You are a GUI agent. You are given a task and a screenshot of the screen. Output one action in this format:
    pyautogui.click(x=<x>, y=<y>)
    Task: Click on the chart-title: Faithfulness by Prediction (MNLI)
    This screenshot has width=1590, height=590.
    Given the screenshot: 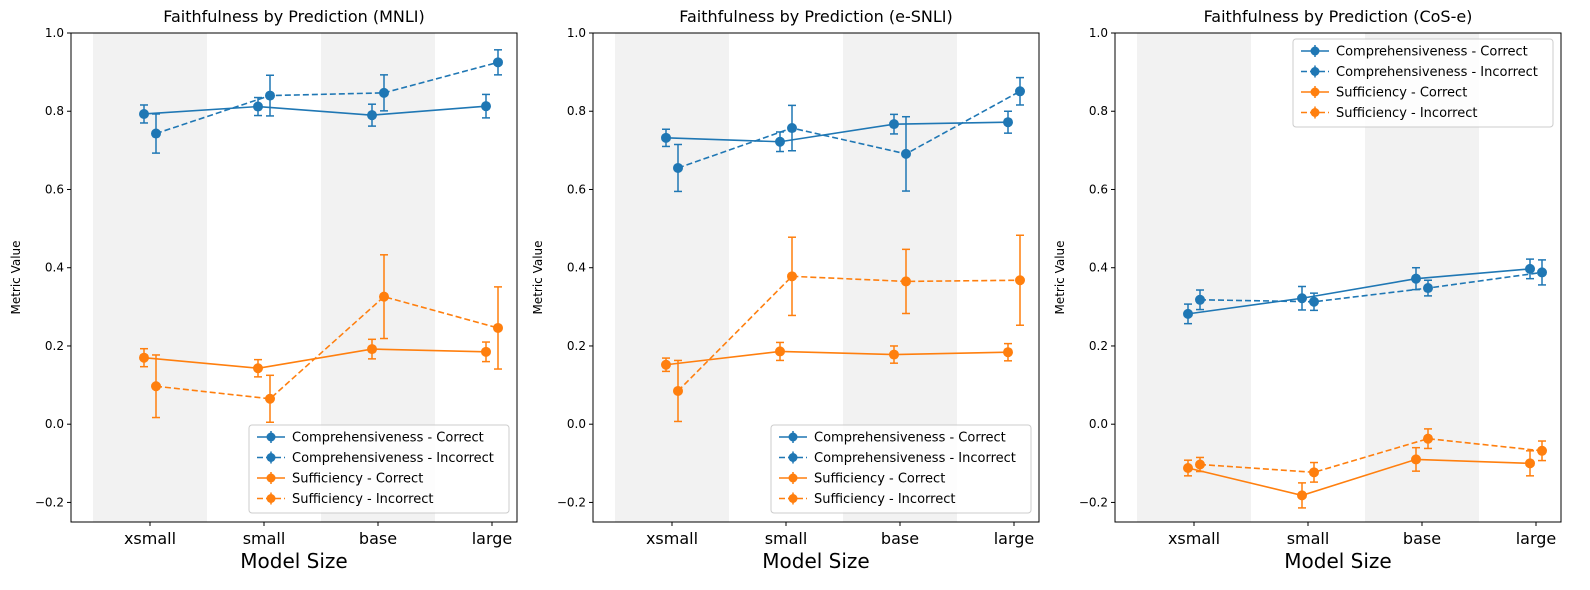 What is the action you would take?
    pyautogui.click(x=294, y=16)
    